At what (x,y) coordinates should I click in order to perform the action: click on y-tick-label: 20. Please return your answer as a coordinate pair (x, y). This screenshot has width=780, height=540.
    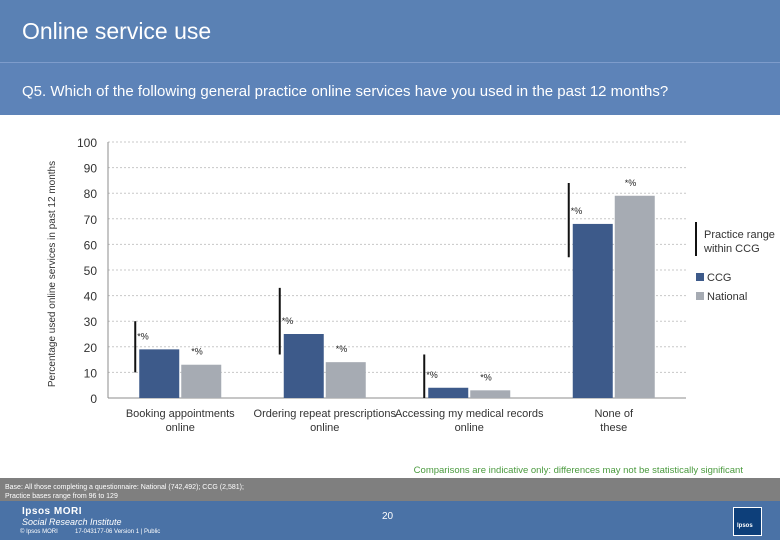
    Looking at the image, I should click on (91, 348).